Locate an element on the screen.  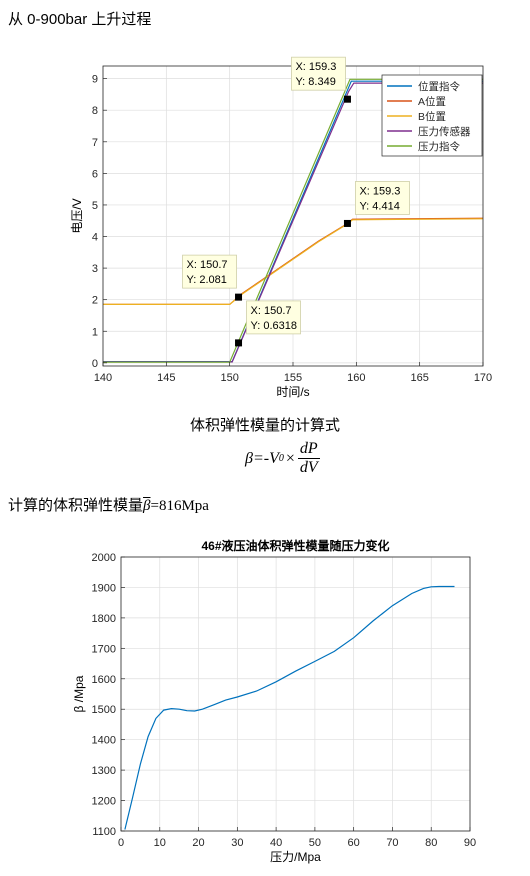
y-tick-label: 1200 is located at coordinates (104, 802).